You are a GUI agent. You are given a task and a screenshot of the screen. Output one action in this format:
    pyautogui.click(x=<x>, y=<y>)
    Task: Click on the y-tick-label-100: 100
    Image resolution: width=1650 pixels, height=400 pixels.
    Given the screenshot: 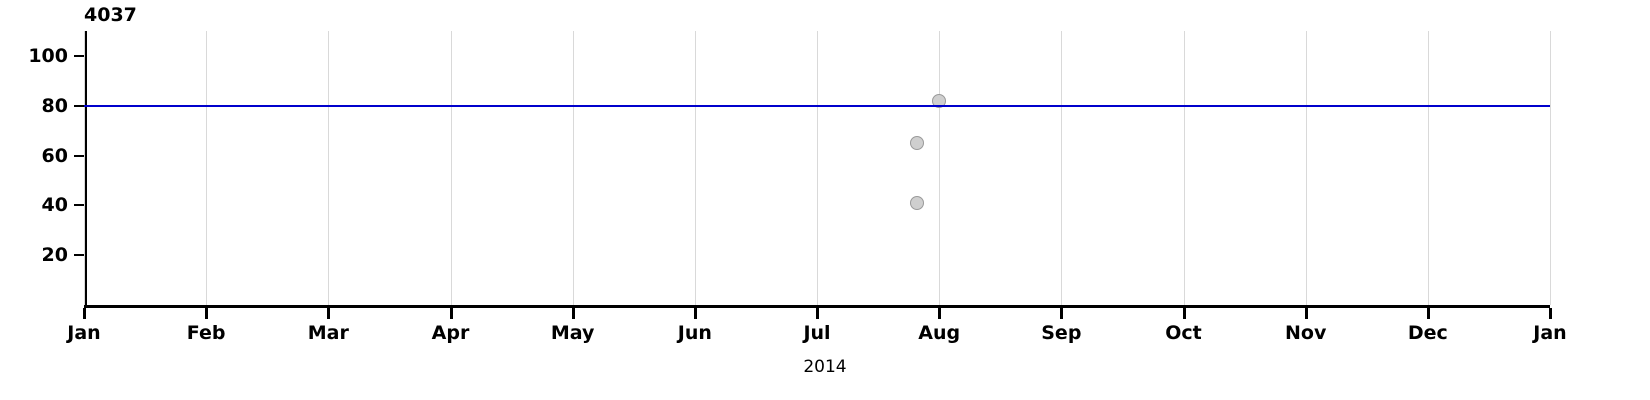 What is the action you would take?
    pyautogui.click(x=48, y=55)
    